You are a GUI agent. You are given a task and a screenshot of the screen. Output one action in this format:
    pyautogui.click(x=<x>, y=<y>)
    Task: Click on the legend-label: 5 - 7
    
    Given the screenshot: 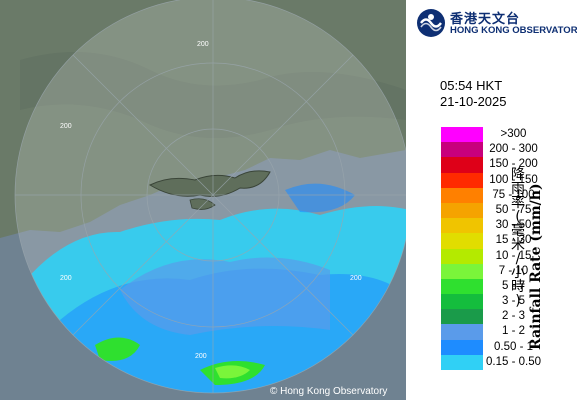 What is the action you would take?
    pyautogui.click(x=513, y=285)
    